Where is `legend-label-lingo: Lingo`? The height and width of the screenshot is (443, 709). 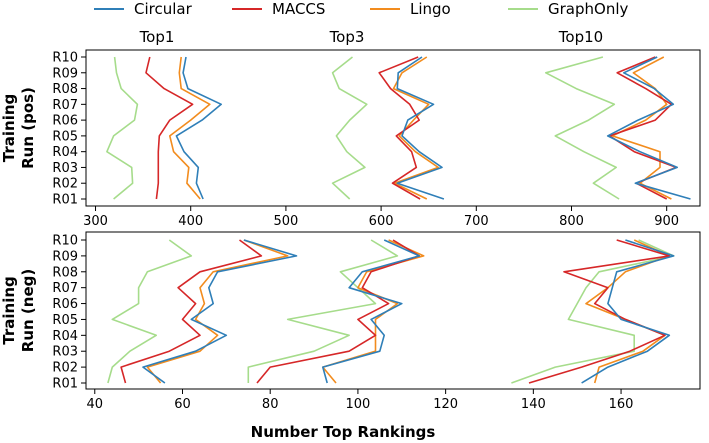 legend-label-lingo: Lingo is located at coordinates (430, 9).